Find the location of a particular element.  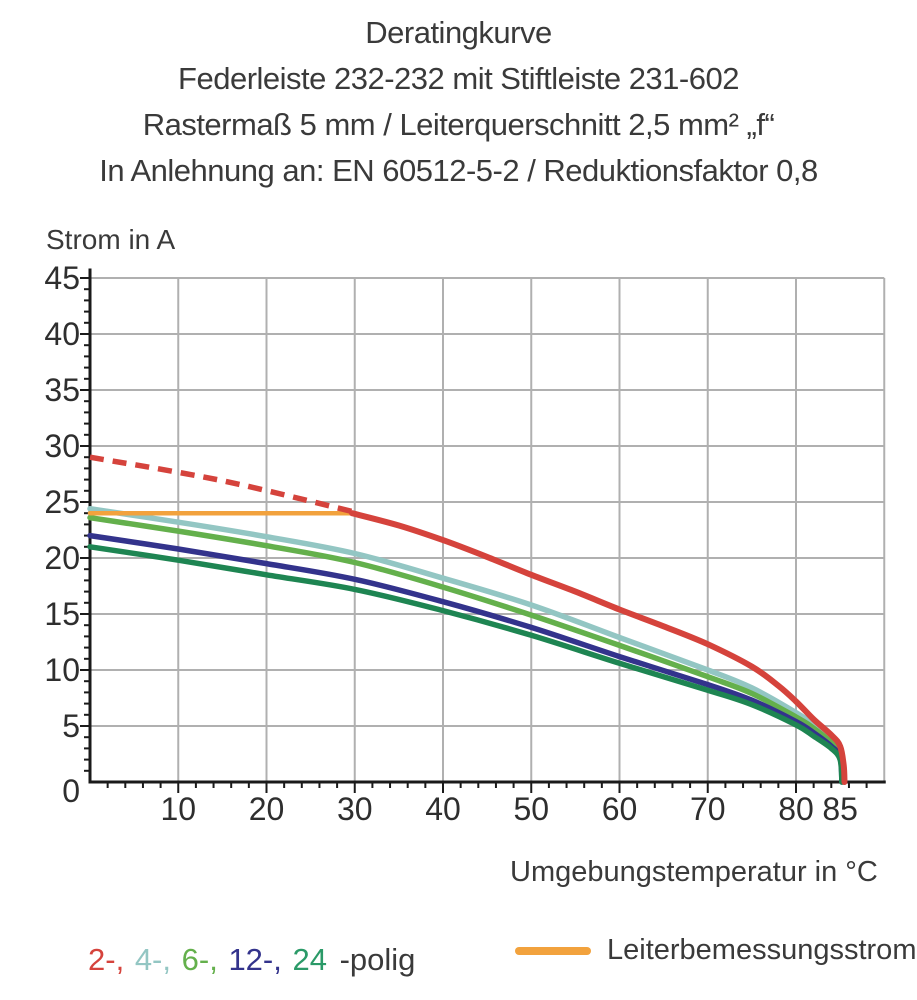

y-axis-title: Strom in A is located at coordinates (111, 239).